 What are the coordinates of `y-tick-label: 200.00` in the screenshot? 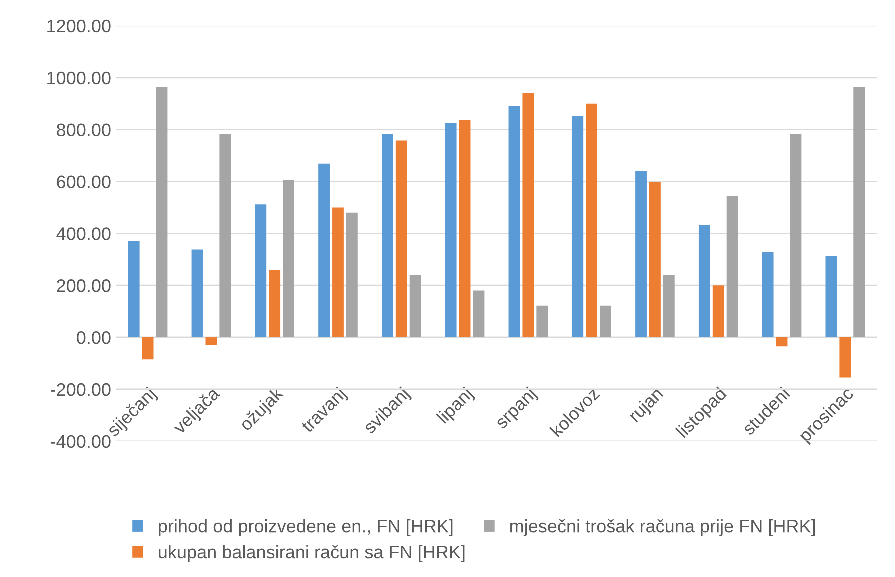 It's located at (84, 286).